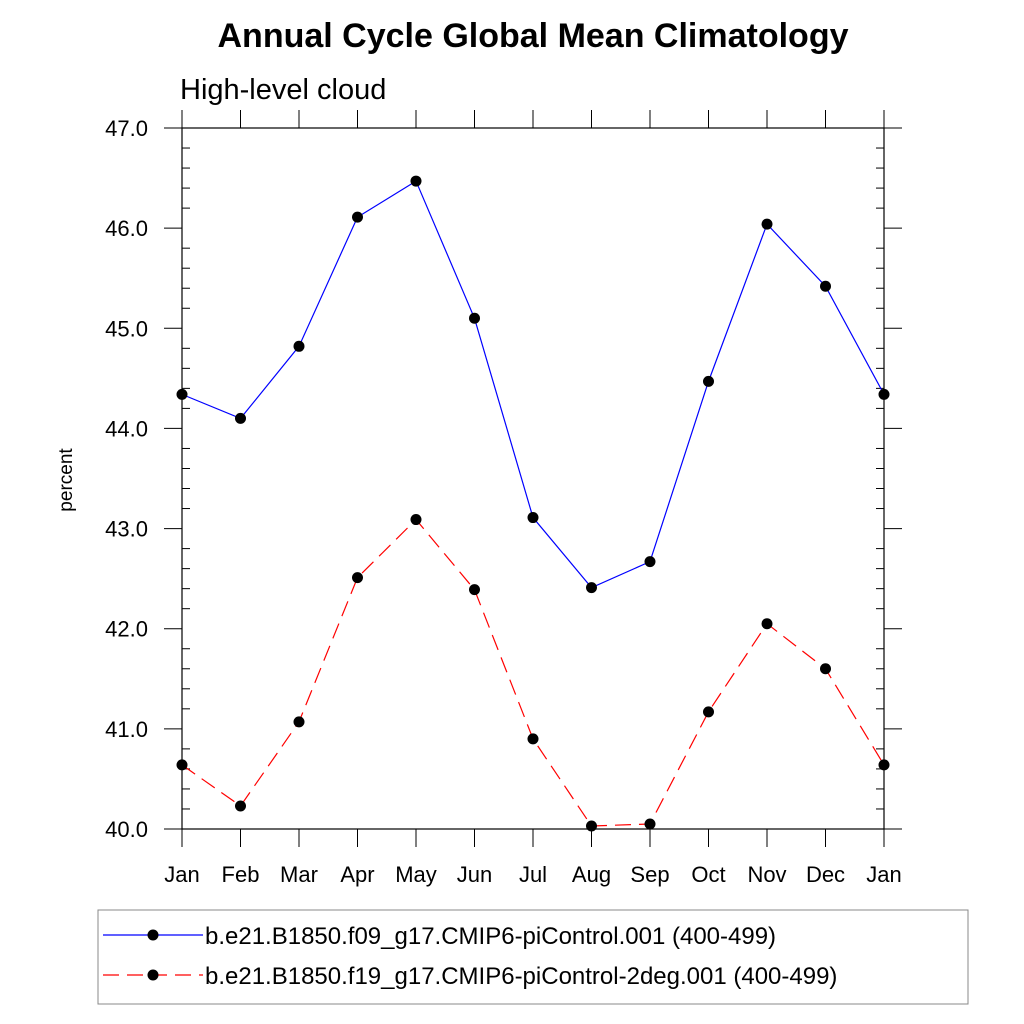 Image resolution: width=1024 pixels, height=1024 pixels. What do you see at coordinates (766, 874) in the screenshot?
I see `x-tick-label: Nov` at bounding box center [766, 874].